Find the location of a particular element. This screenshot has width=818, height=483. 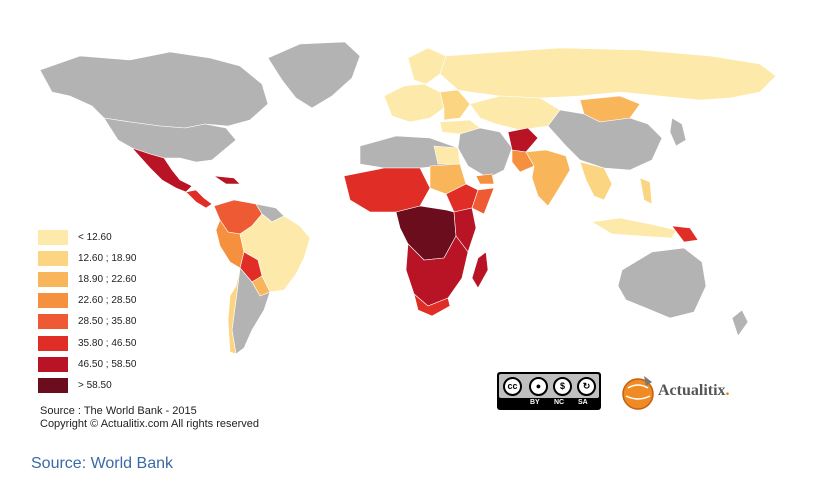

region-scandinavia is located at coordinates (427, 66).